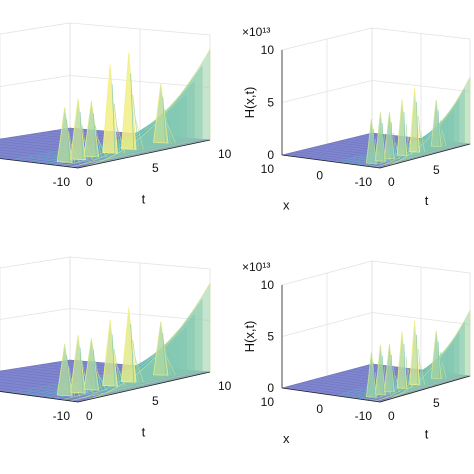  Describe the element at coordinates (249, 337) in the screenshot. I see `z-axis-label: H(x,t)` at that location.